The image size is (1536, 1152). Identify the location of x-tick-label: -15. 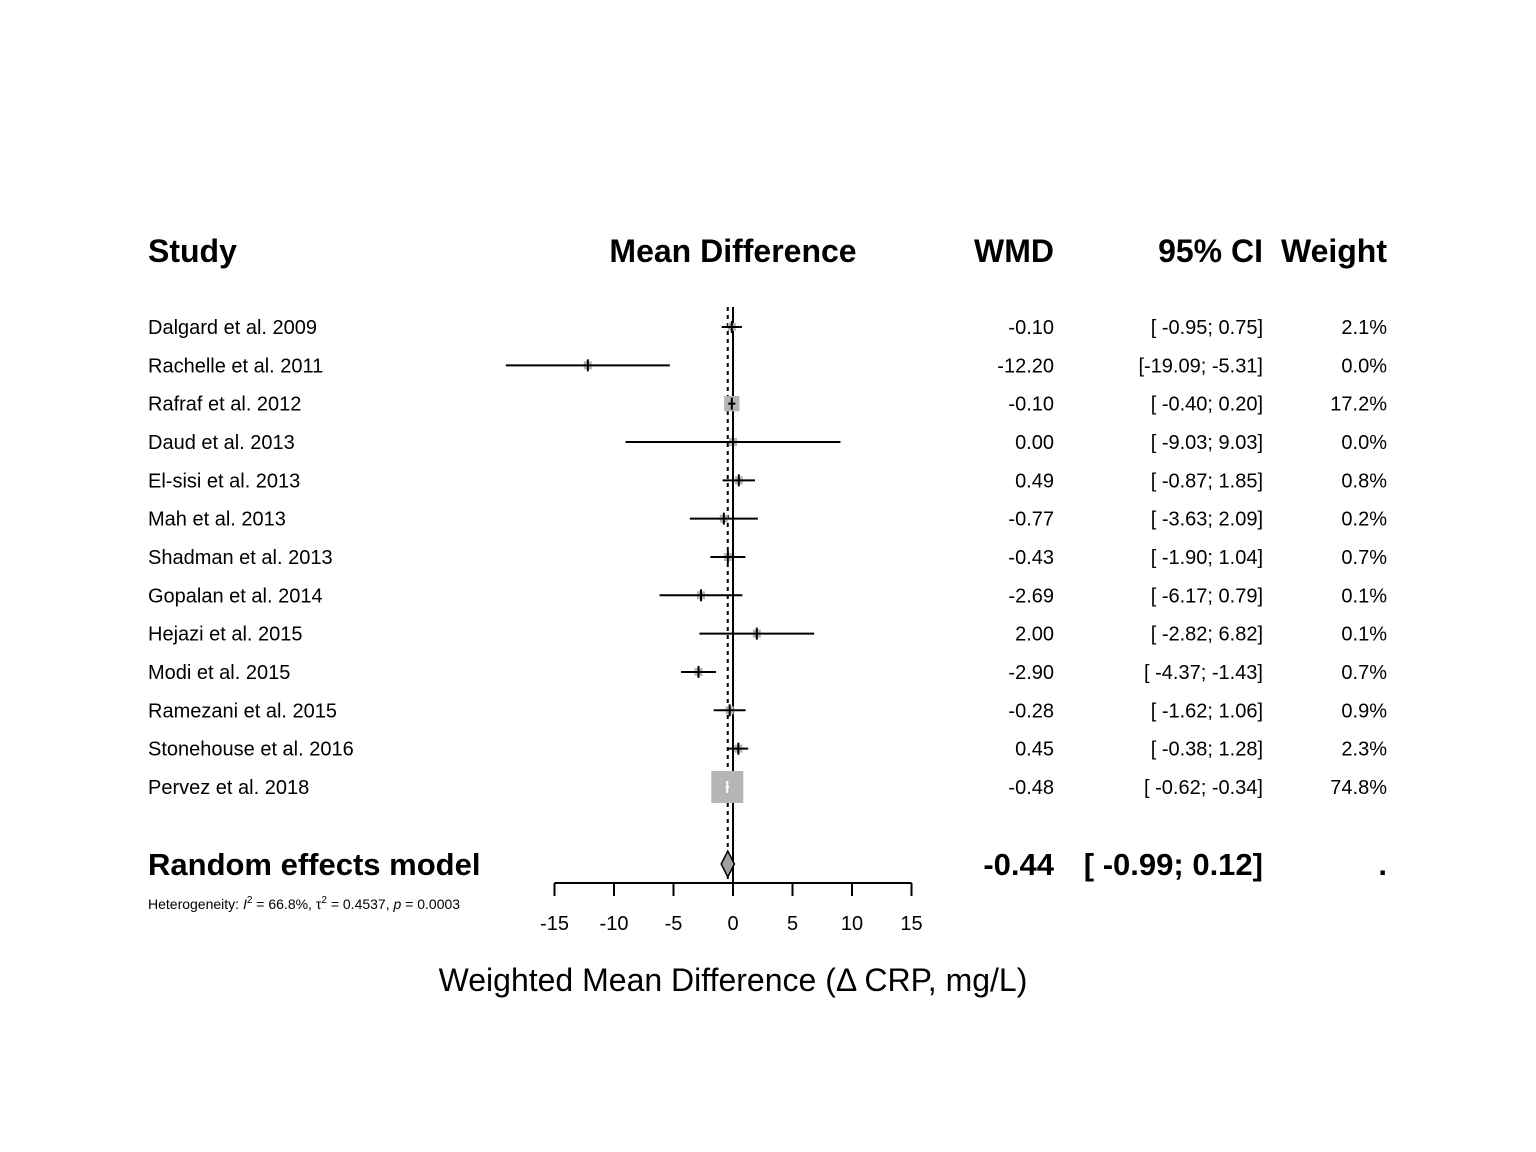
(554, 924).